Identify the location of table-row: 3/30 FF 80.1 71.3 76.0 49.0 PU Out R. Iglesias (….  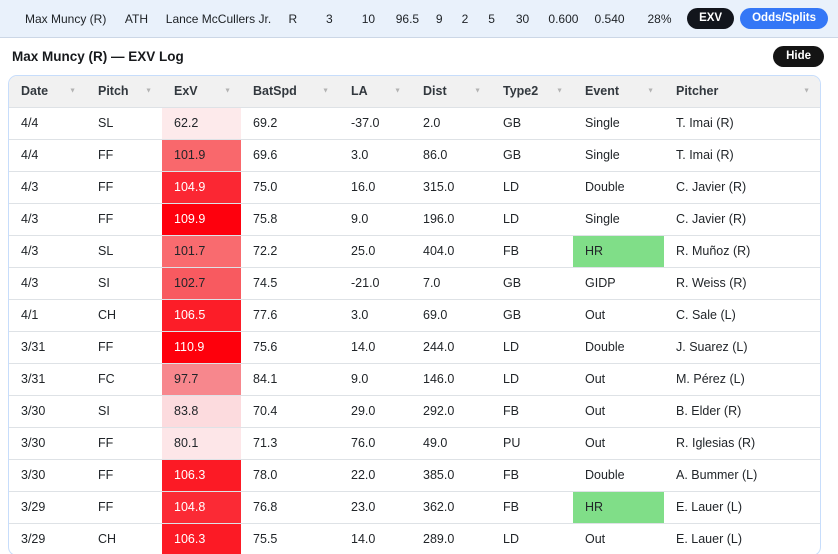
(414, 442).